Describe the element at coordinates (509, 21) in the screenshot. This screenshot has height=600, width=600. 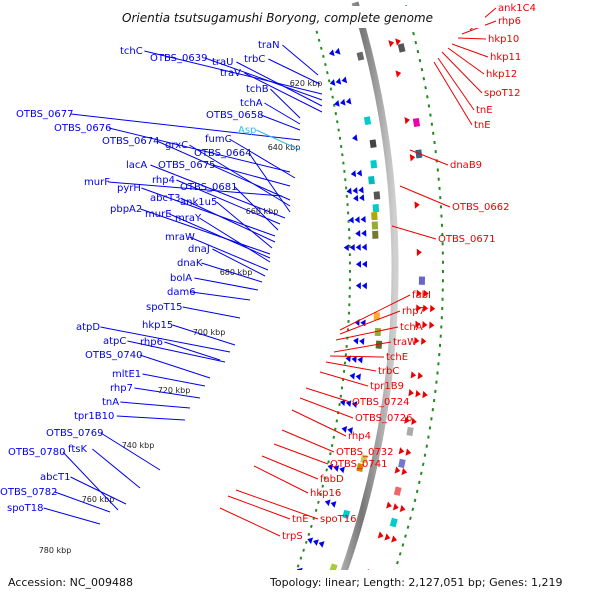
I see `right-gene-label: rhp6` at that location.